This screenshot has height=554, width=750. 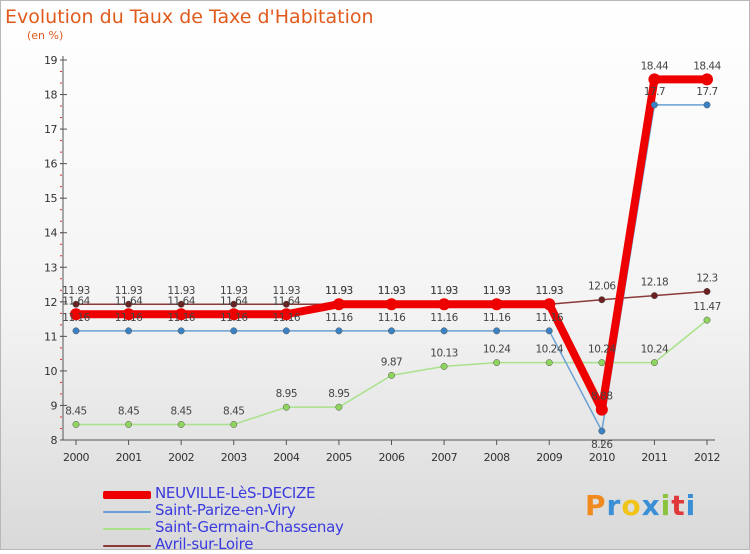 I want to click on x-tick-label: 2008, so click(x=497, y=457).